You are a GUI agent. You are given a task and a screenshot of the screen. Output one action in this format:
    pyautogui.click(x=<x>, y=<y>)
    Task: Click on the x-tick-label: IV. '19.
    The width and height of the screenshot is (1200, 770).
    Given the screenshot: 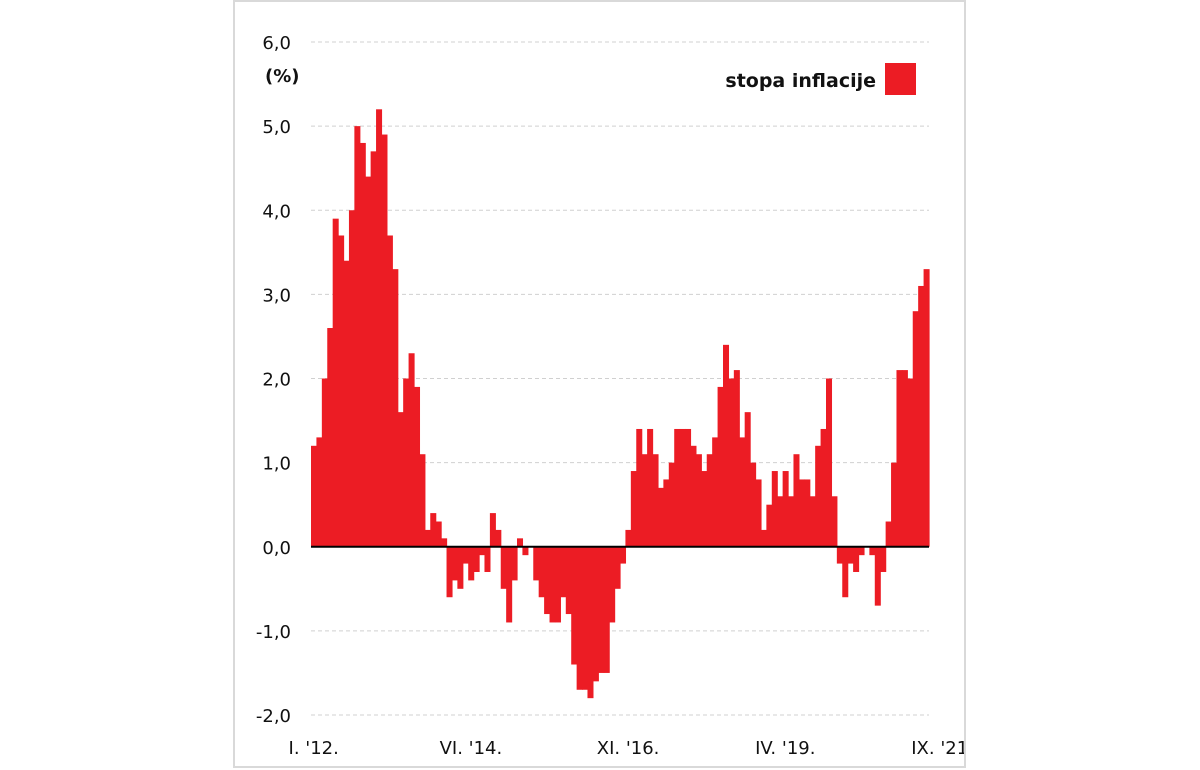 What is the action you would take?
    pyautogui.click(x=785, y=748)
    